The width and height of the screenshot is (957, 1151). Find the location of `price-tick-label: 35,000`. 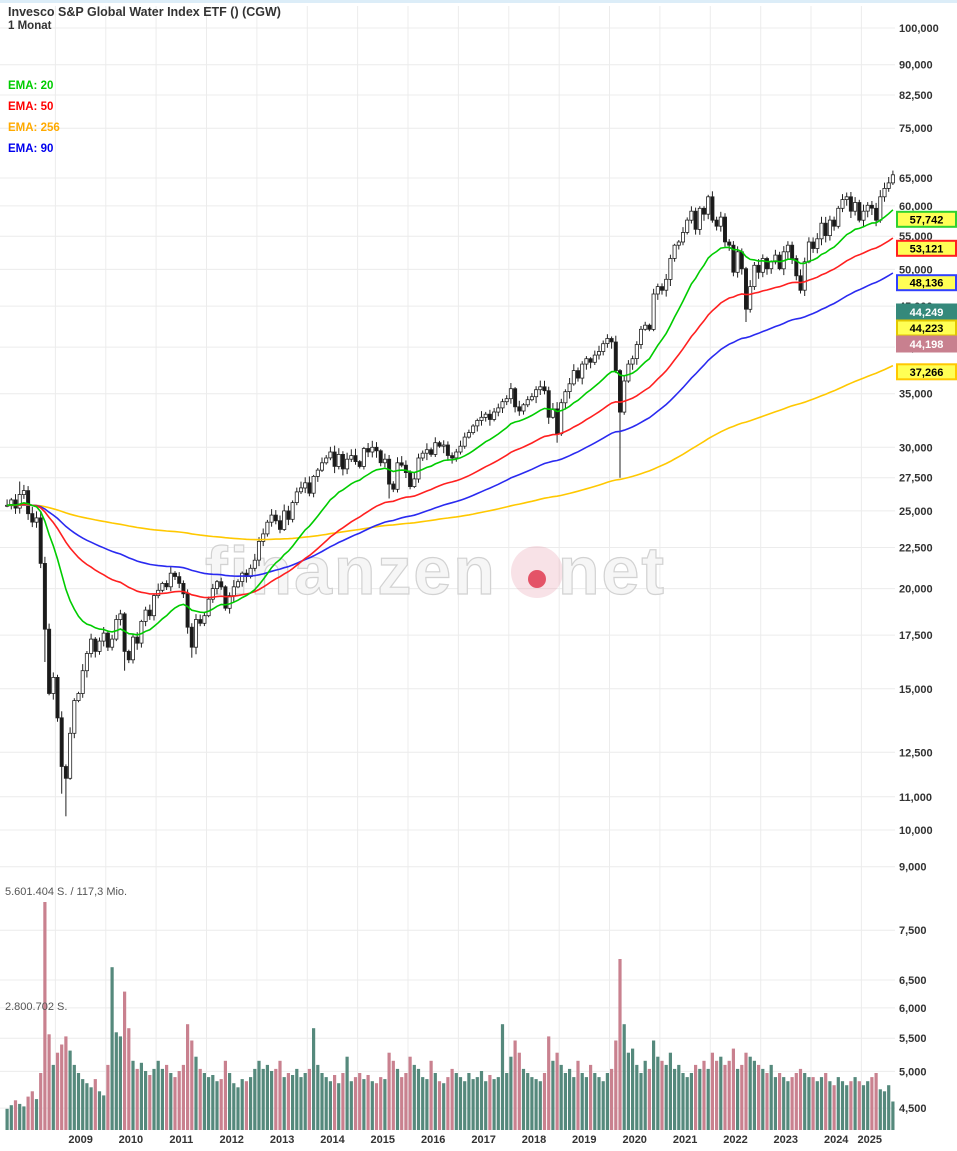

price-tick-label: 35,000 is located at coordinates (916, 395).